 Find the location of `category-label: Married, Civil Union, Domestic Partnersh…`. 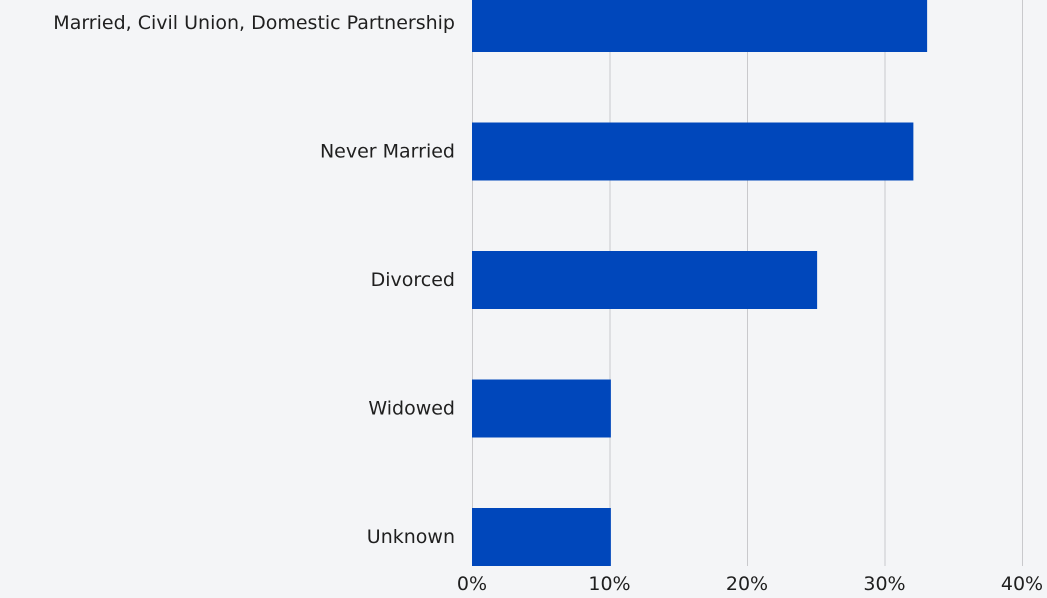

category-label: Married, Civil Union, Domestic Partnersh… is located at coordinates (254, 23).